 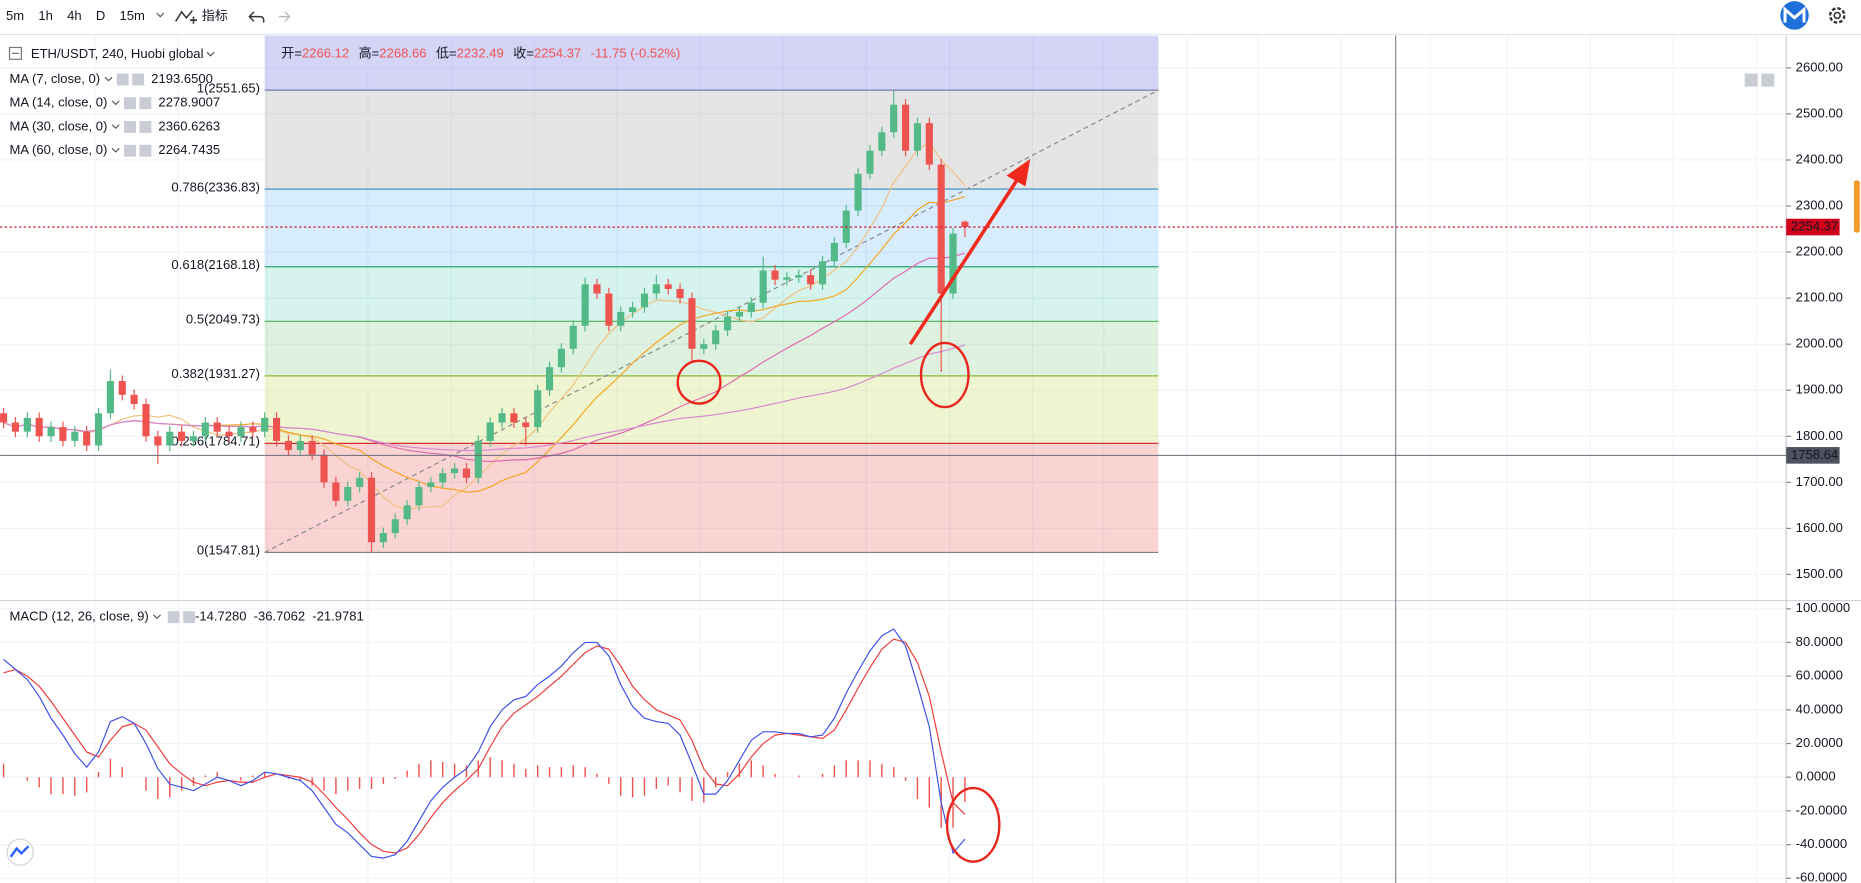 I want to click on y-tick-label: 40.0000, so click(x=1819, y=708).